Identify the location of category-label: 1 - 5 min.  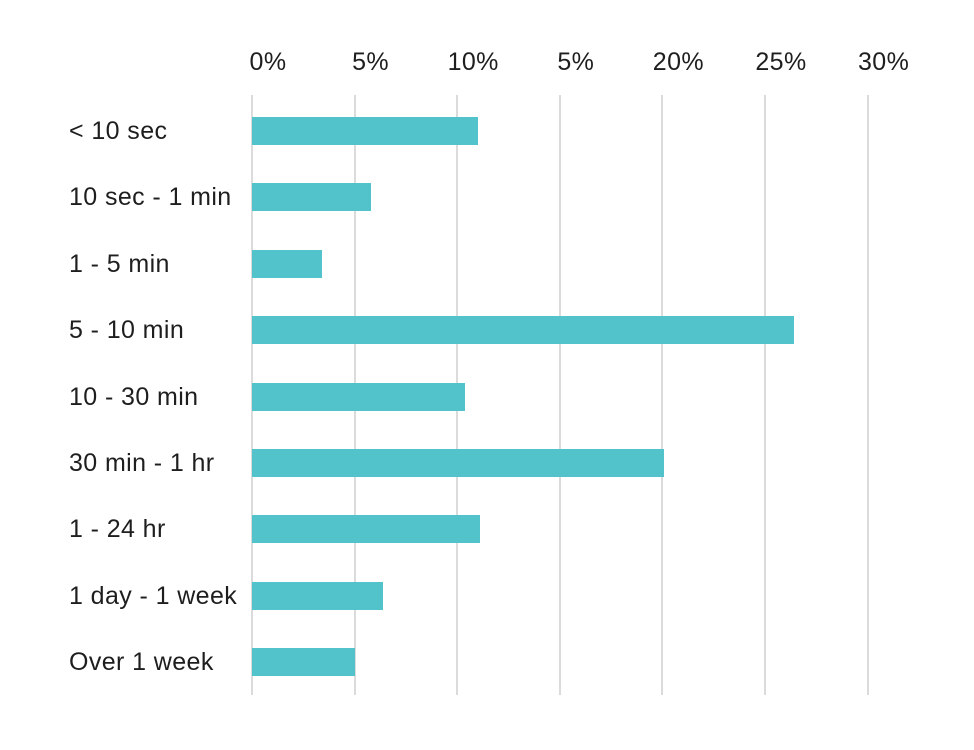
(119, 263).